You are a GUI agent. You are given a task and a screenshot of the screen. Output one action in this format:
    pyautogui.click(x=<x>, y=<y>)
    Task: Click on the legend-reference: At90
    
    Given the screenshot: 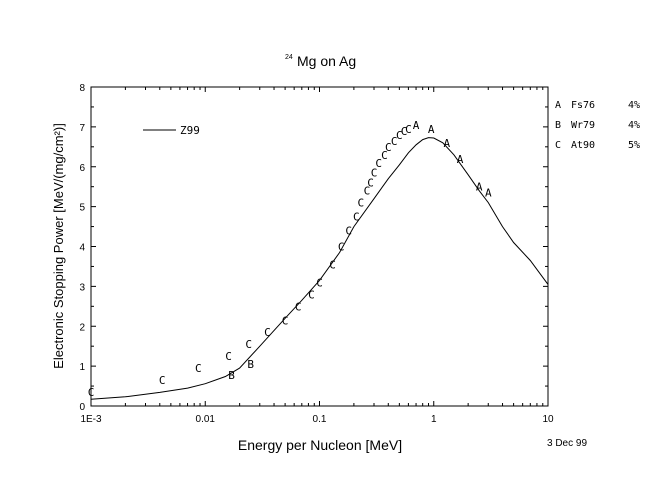 What is the action you would take?
    pyautogui.click(x=583, y=145)
    